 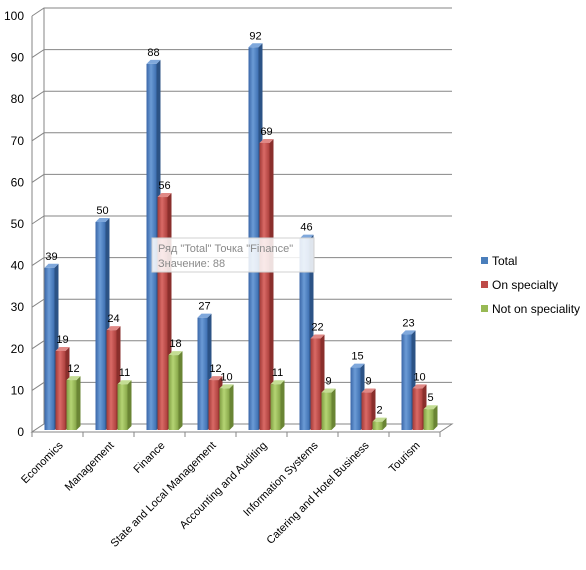 I want to click on data-label: 39, so click(x=51, y=257).